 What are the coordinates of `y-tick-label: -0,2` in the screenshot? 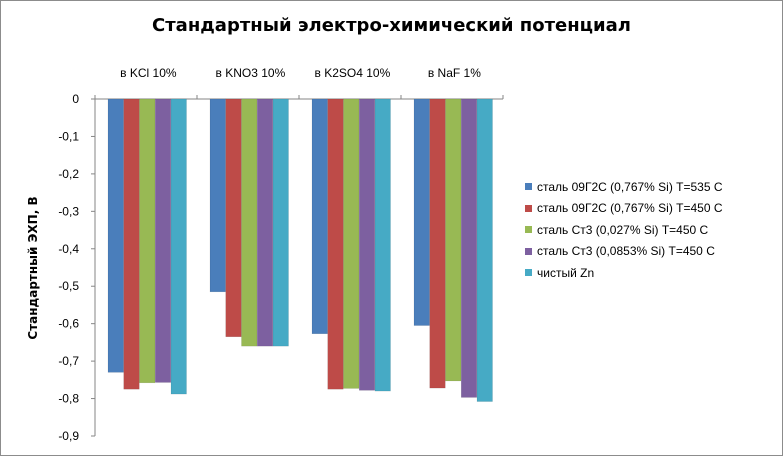 It's located at (68, 174).